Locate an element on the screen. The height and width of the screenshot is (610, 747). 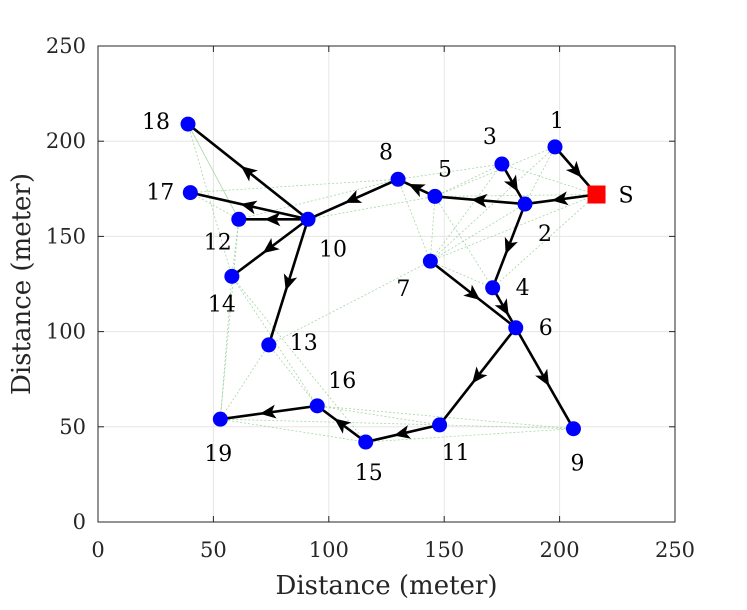
node-label-6: 6 is located at coordinates (546, 328).